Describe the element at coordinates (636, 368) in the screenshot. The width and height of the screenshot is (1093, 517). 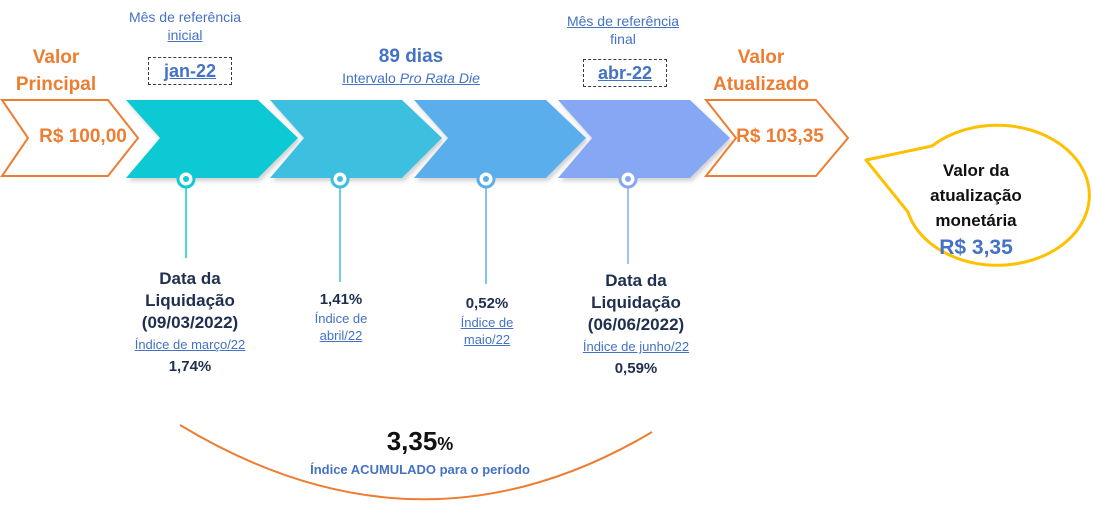
I see `marker-4-value: 0,59%` at that location.